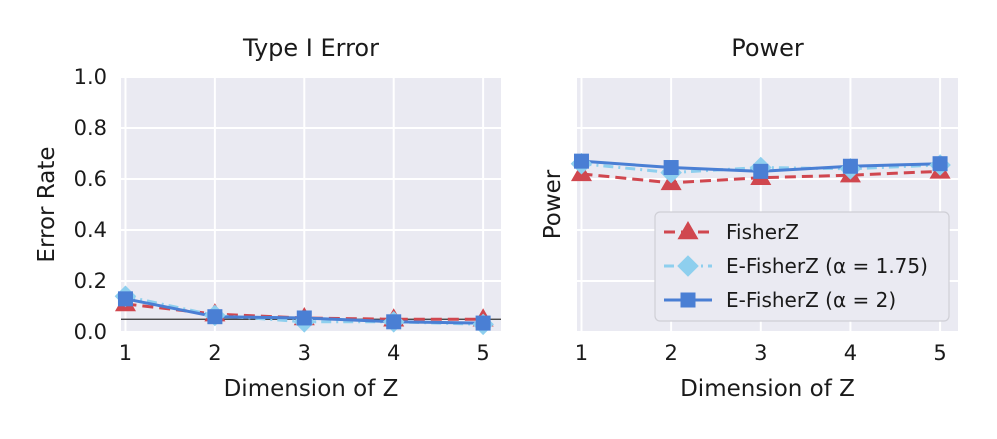 Image resolution: width=997 pixels, height=439 pixels. What do you see at coordinates (688, 230) in the screenshot?
I see `marker-triangle` at bounding box center [688, 230].